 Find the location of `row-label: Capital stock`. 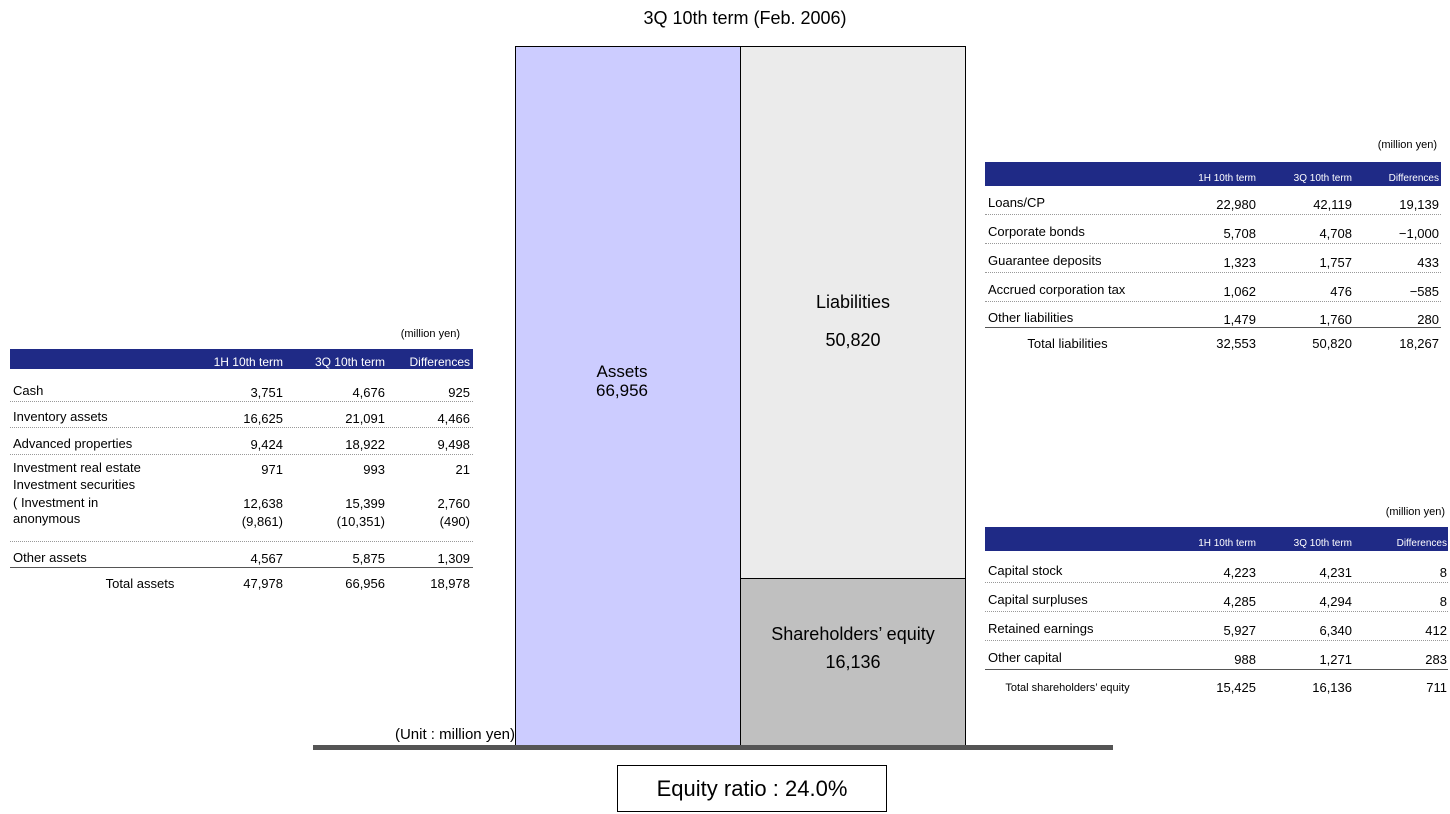

row-label: Capital stock is located at coordinates (1025, 570).